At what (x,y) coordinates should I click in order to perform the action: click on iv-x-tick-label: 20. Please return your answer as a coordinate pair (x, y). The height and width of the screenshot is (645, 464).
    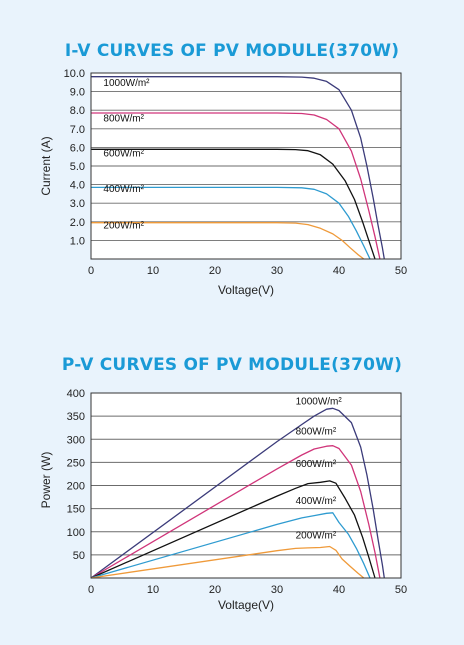
    Looking at the image, I should click on (215, 271).